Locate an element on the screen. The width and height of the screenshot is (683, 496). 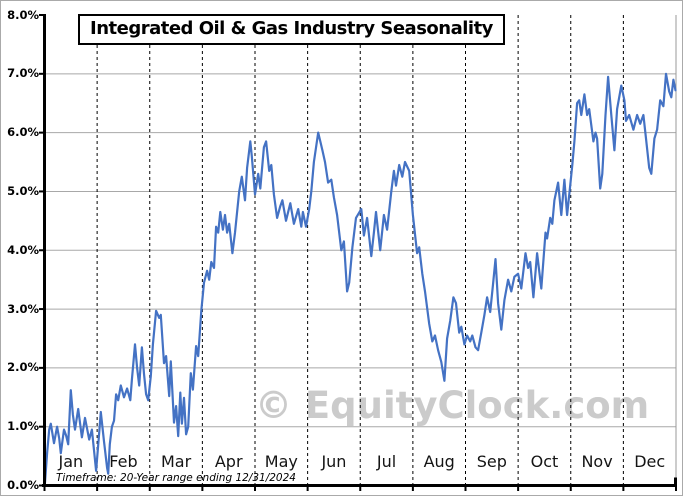
x-axis-label: Mar is located at coordinates (176, 461).